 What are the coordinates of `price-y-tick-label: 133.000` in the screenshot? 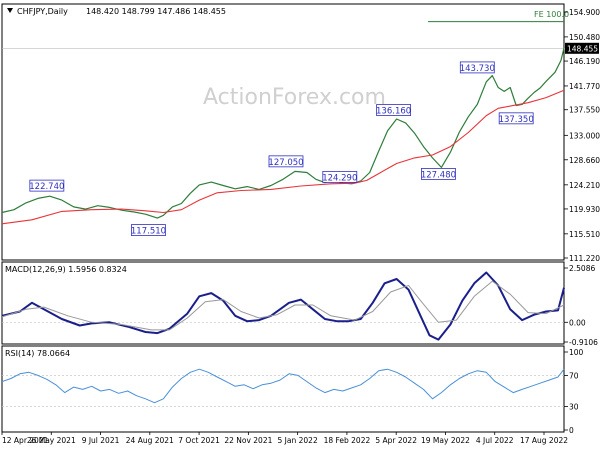 It's located at (584, 135).